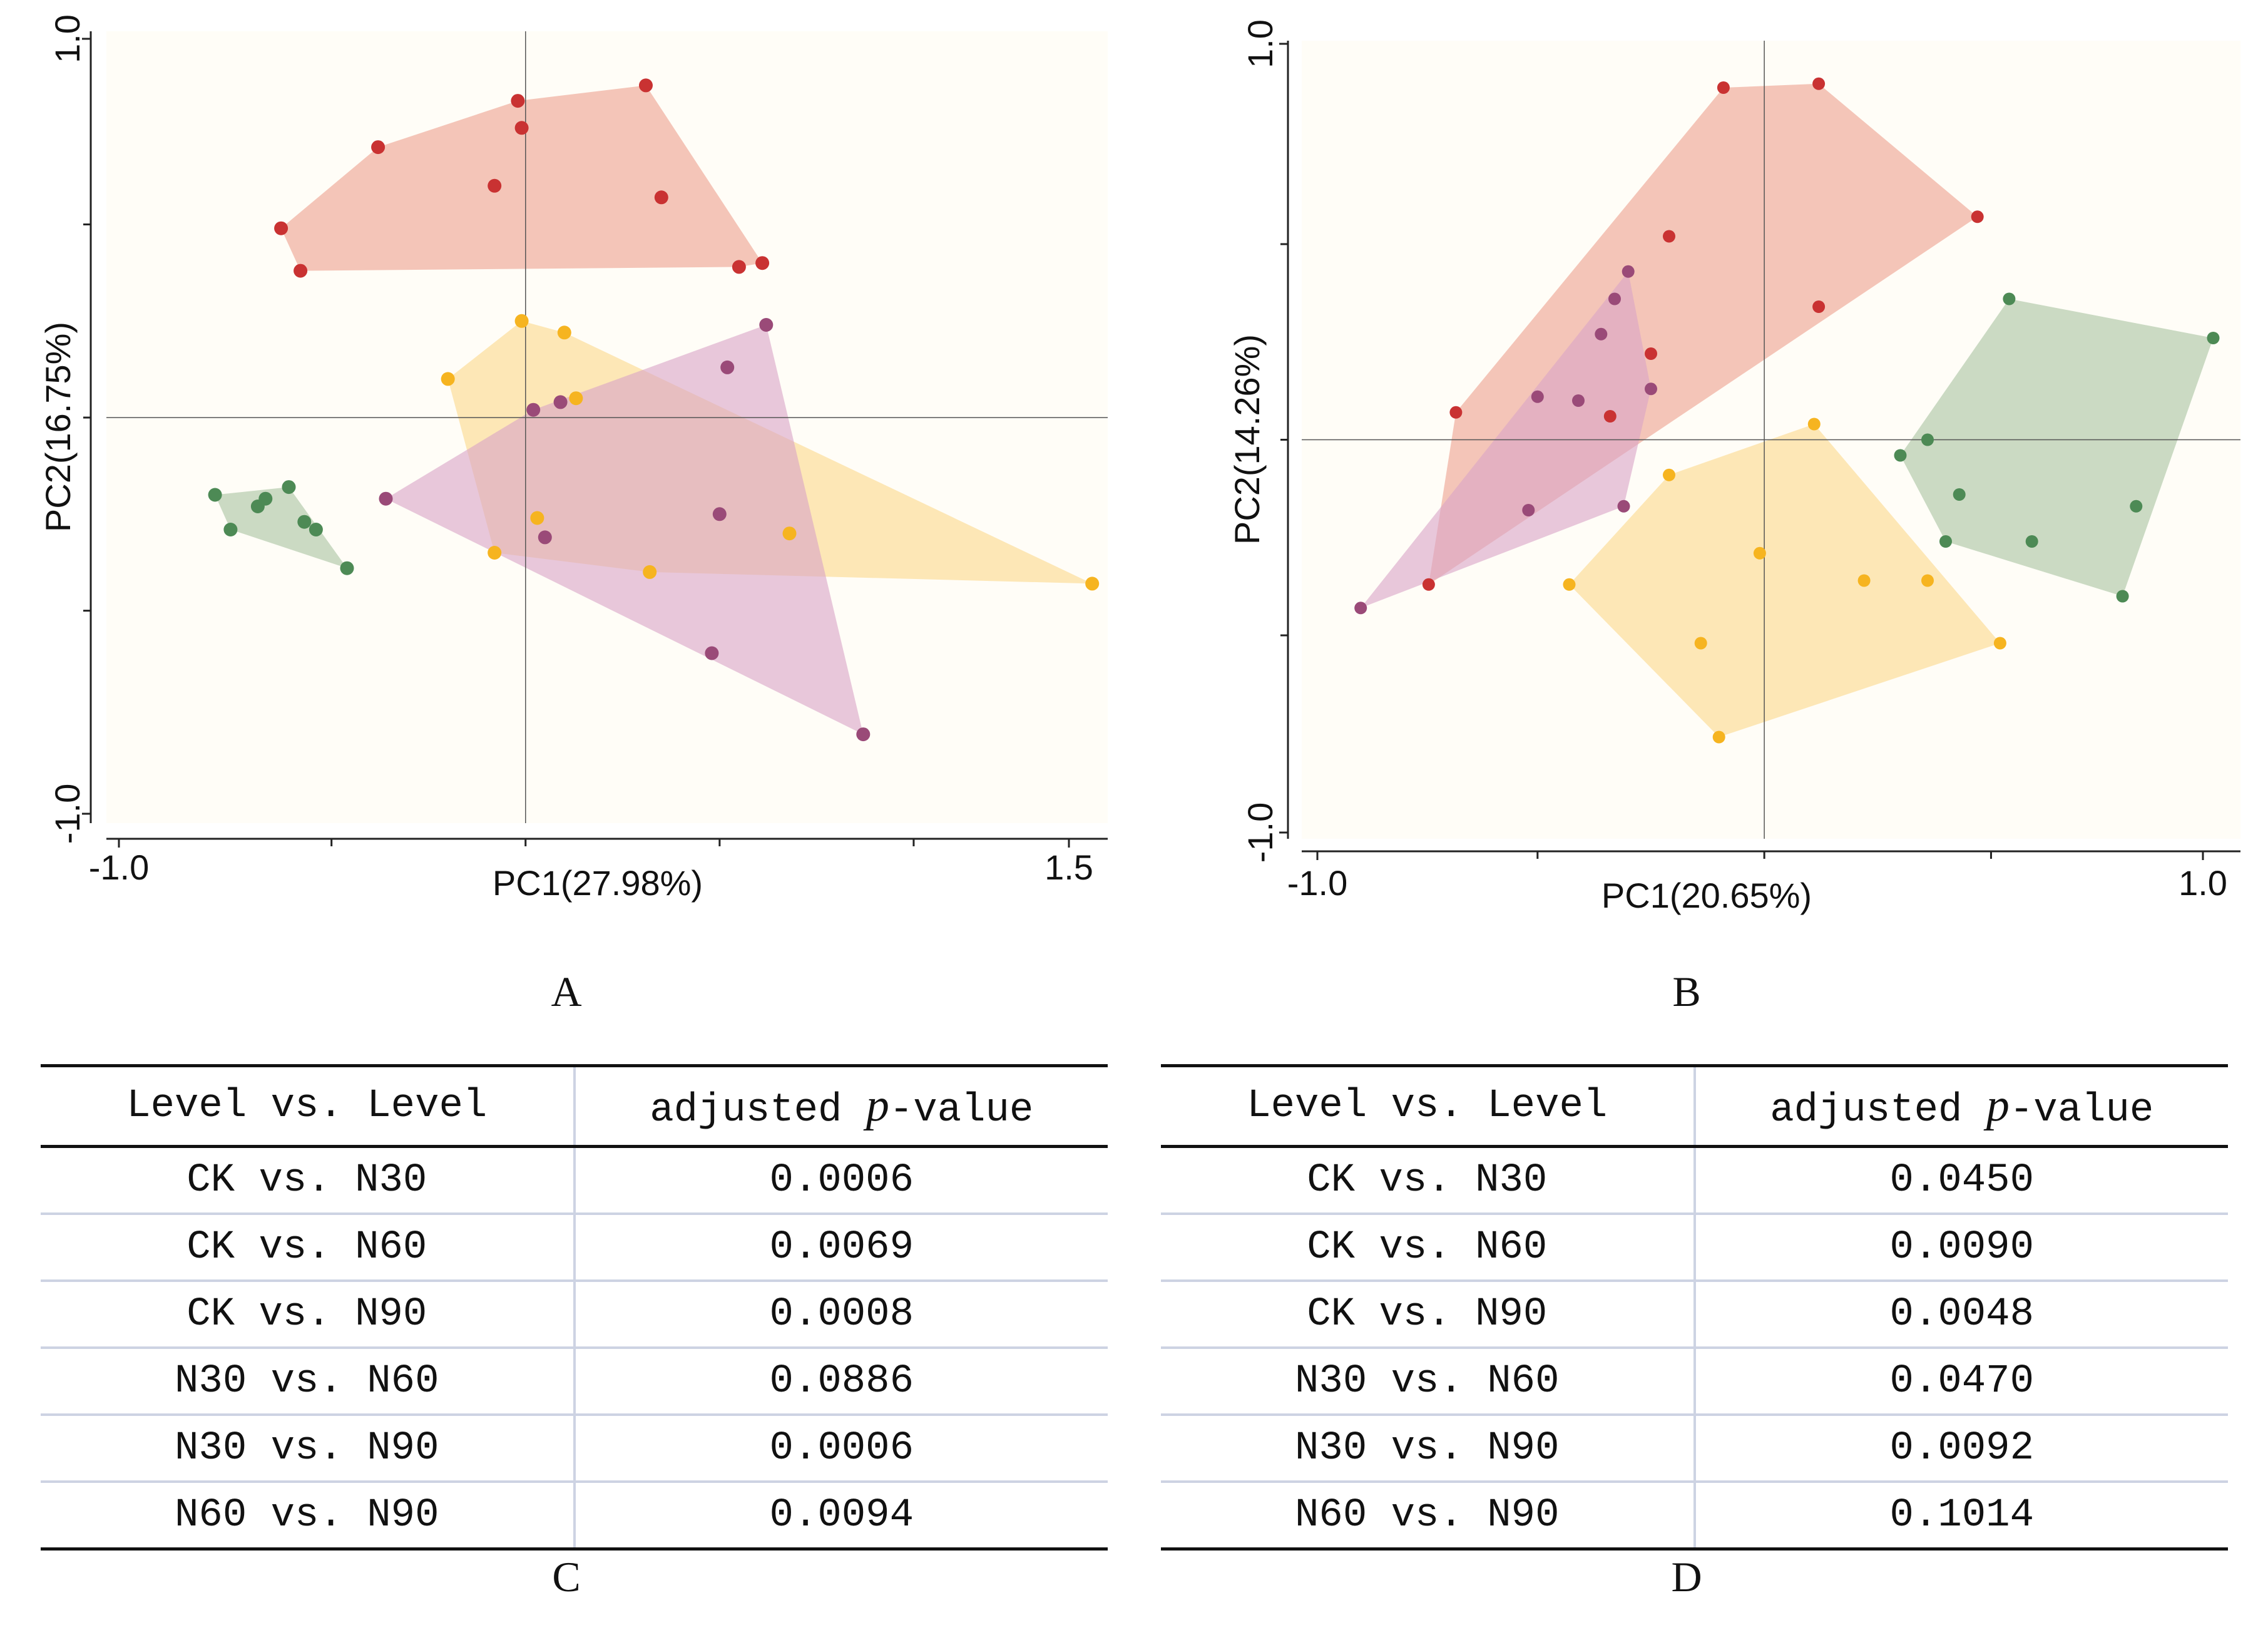 The height and width of the screenshot is (1625, 2268). What do you see at coordinates (1686, 991) in the screenshot?
I see `panel-label-b: B` at bounding box center [1686, 991].